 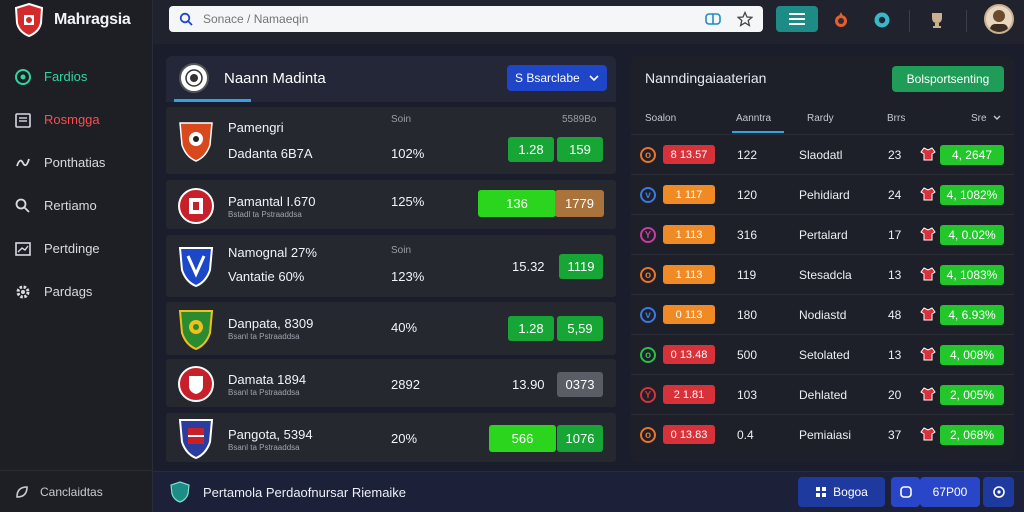 I want to click on search-icon, so click(x=186, y=19).